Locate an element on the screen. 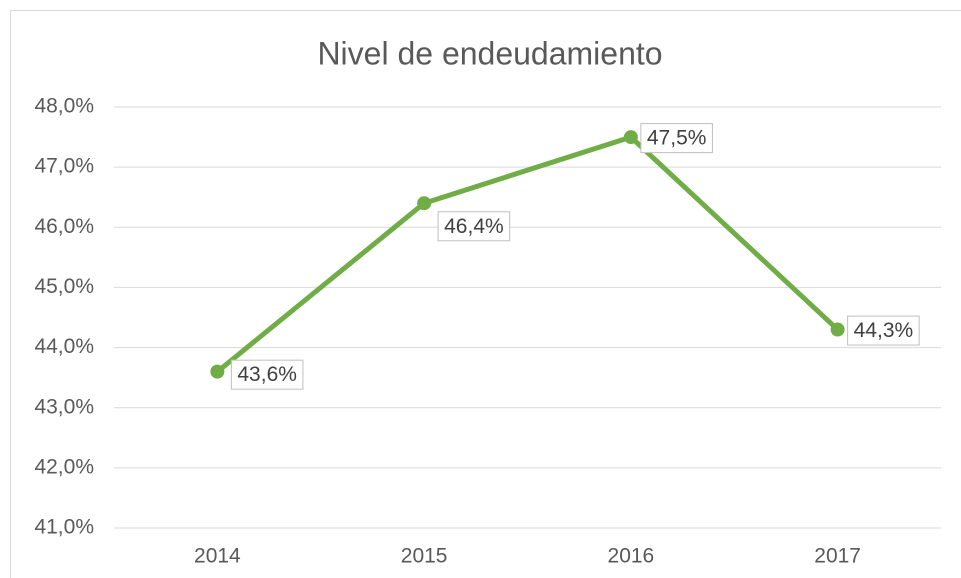  y-tick-label: 48,0% is located at coordinates (64, 106).